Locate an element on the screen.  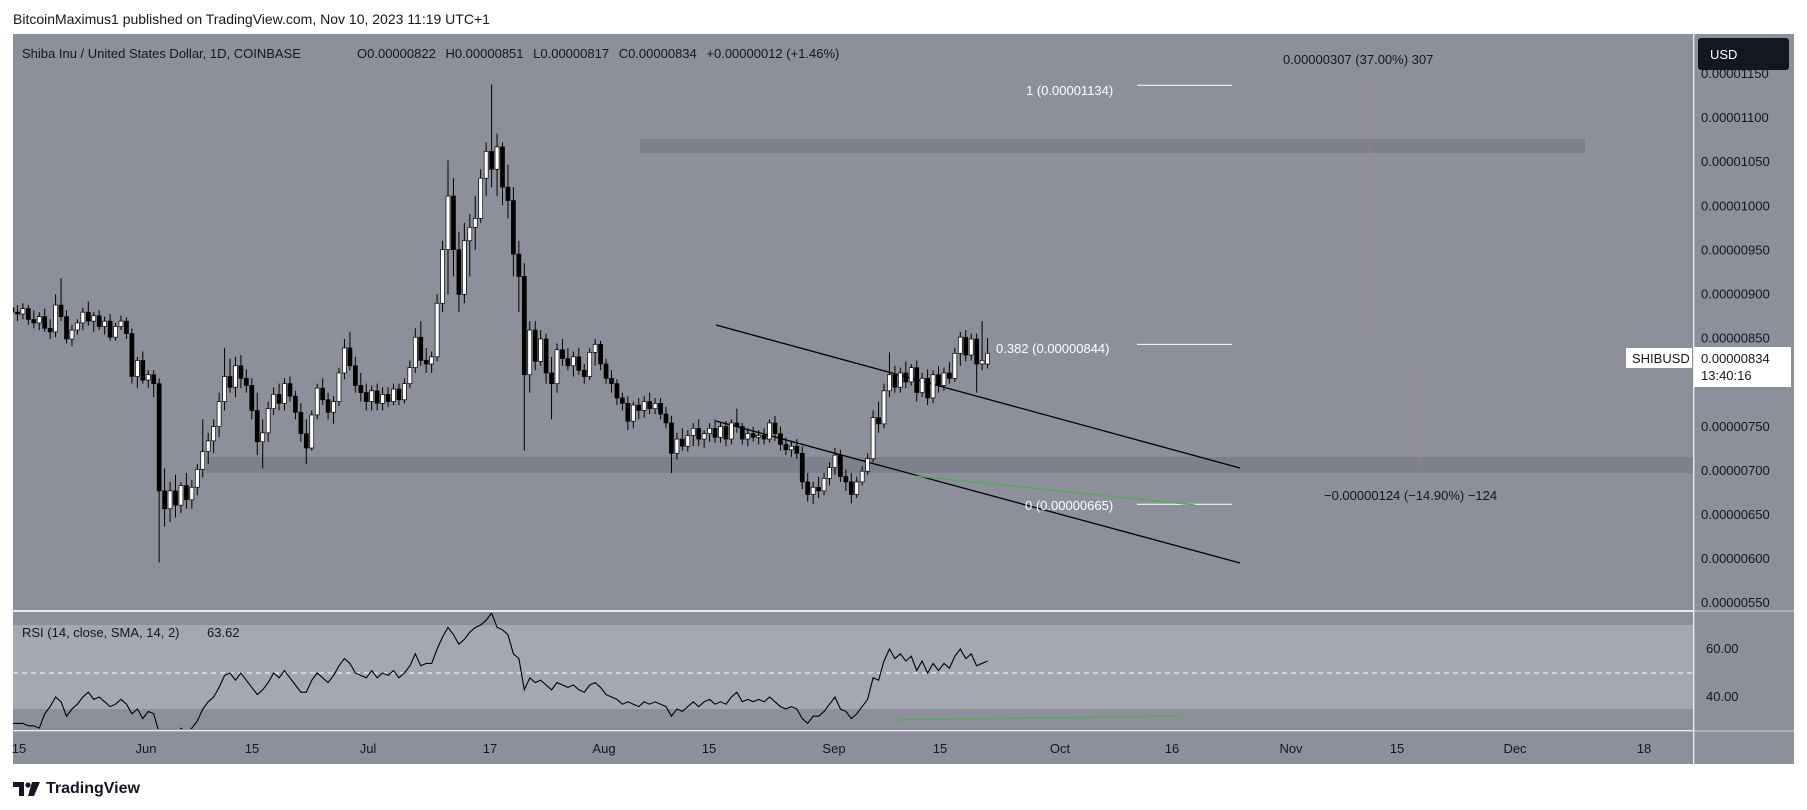
tradingview-logo-icon is located at coordinates (26, 789).